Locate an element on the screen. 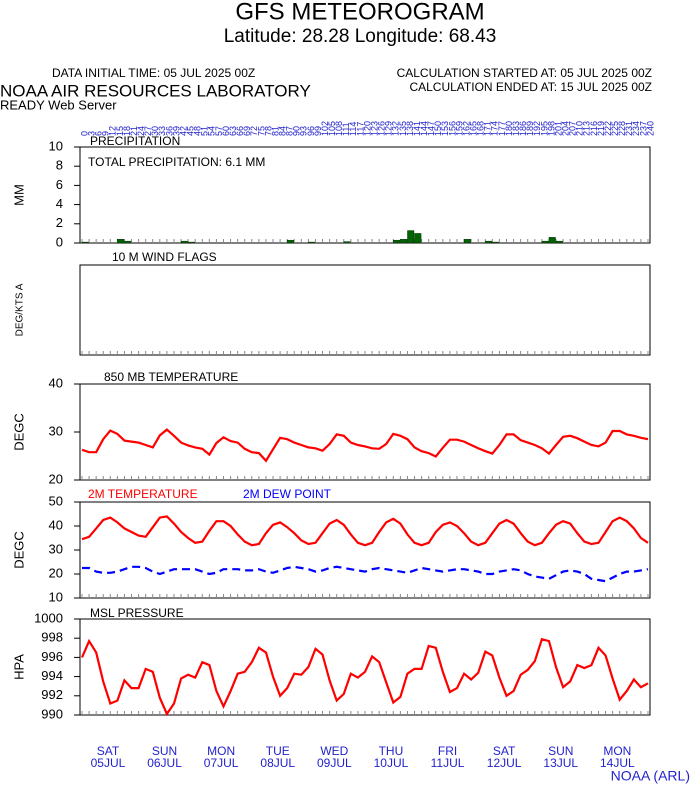 The height and width of the screenshot is (788, 694). hour-label: 51 is located at coordinates (205, 131).